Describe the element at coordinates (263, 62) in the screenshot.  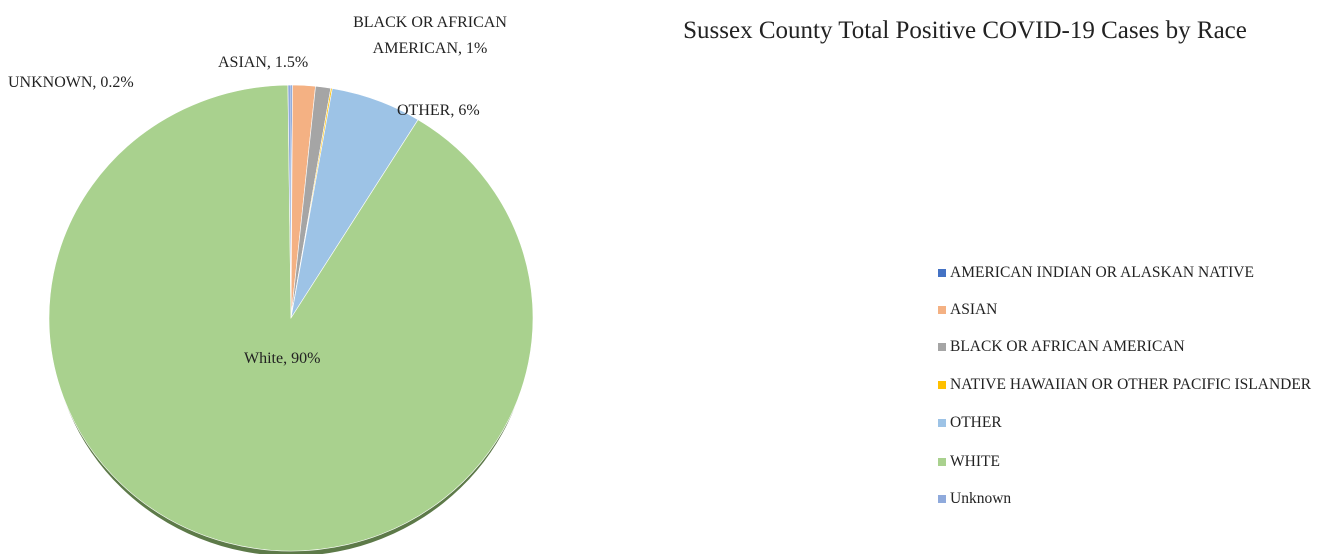
I see `data-label: ASIAN, 1.5%` at that location.